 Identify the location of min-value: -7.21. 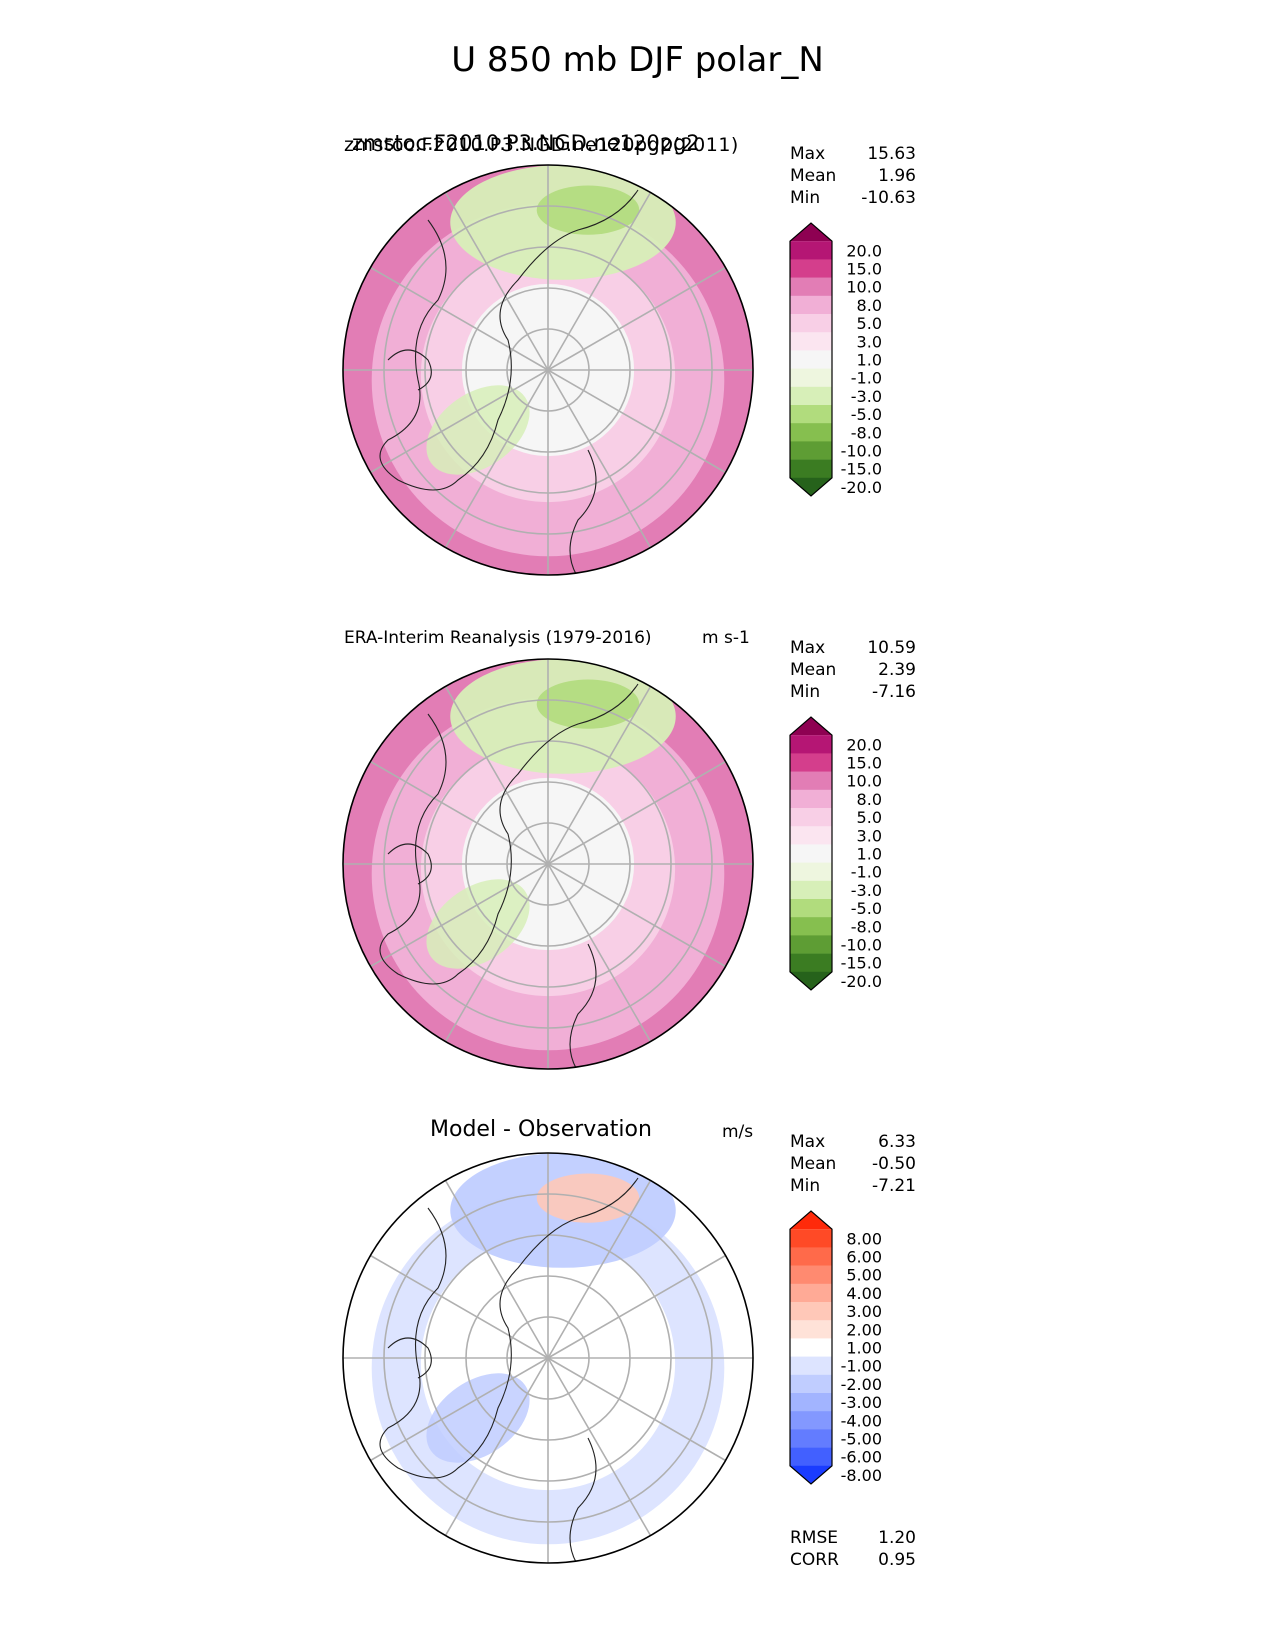
(894, 1186).